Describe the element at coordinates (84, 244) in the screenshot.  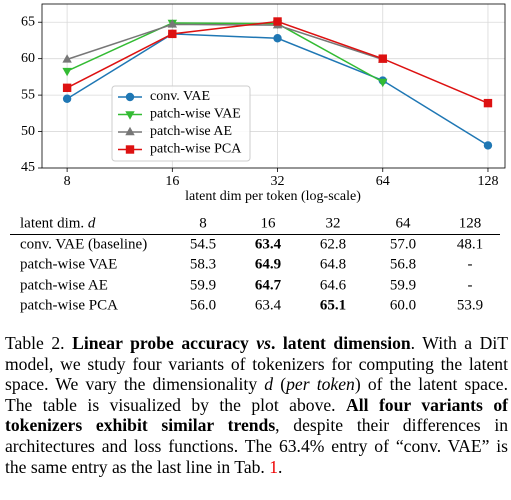
I see `row-label: conv. VAE (baseline)` at that location.